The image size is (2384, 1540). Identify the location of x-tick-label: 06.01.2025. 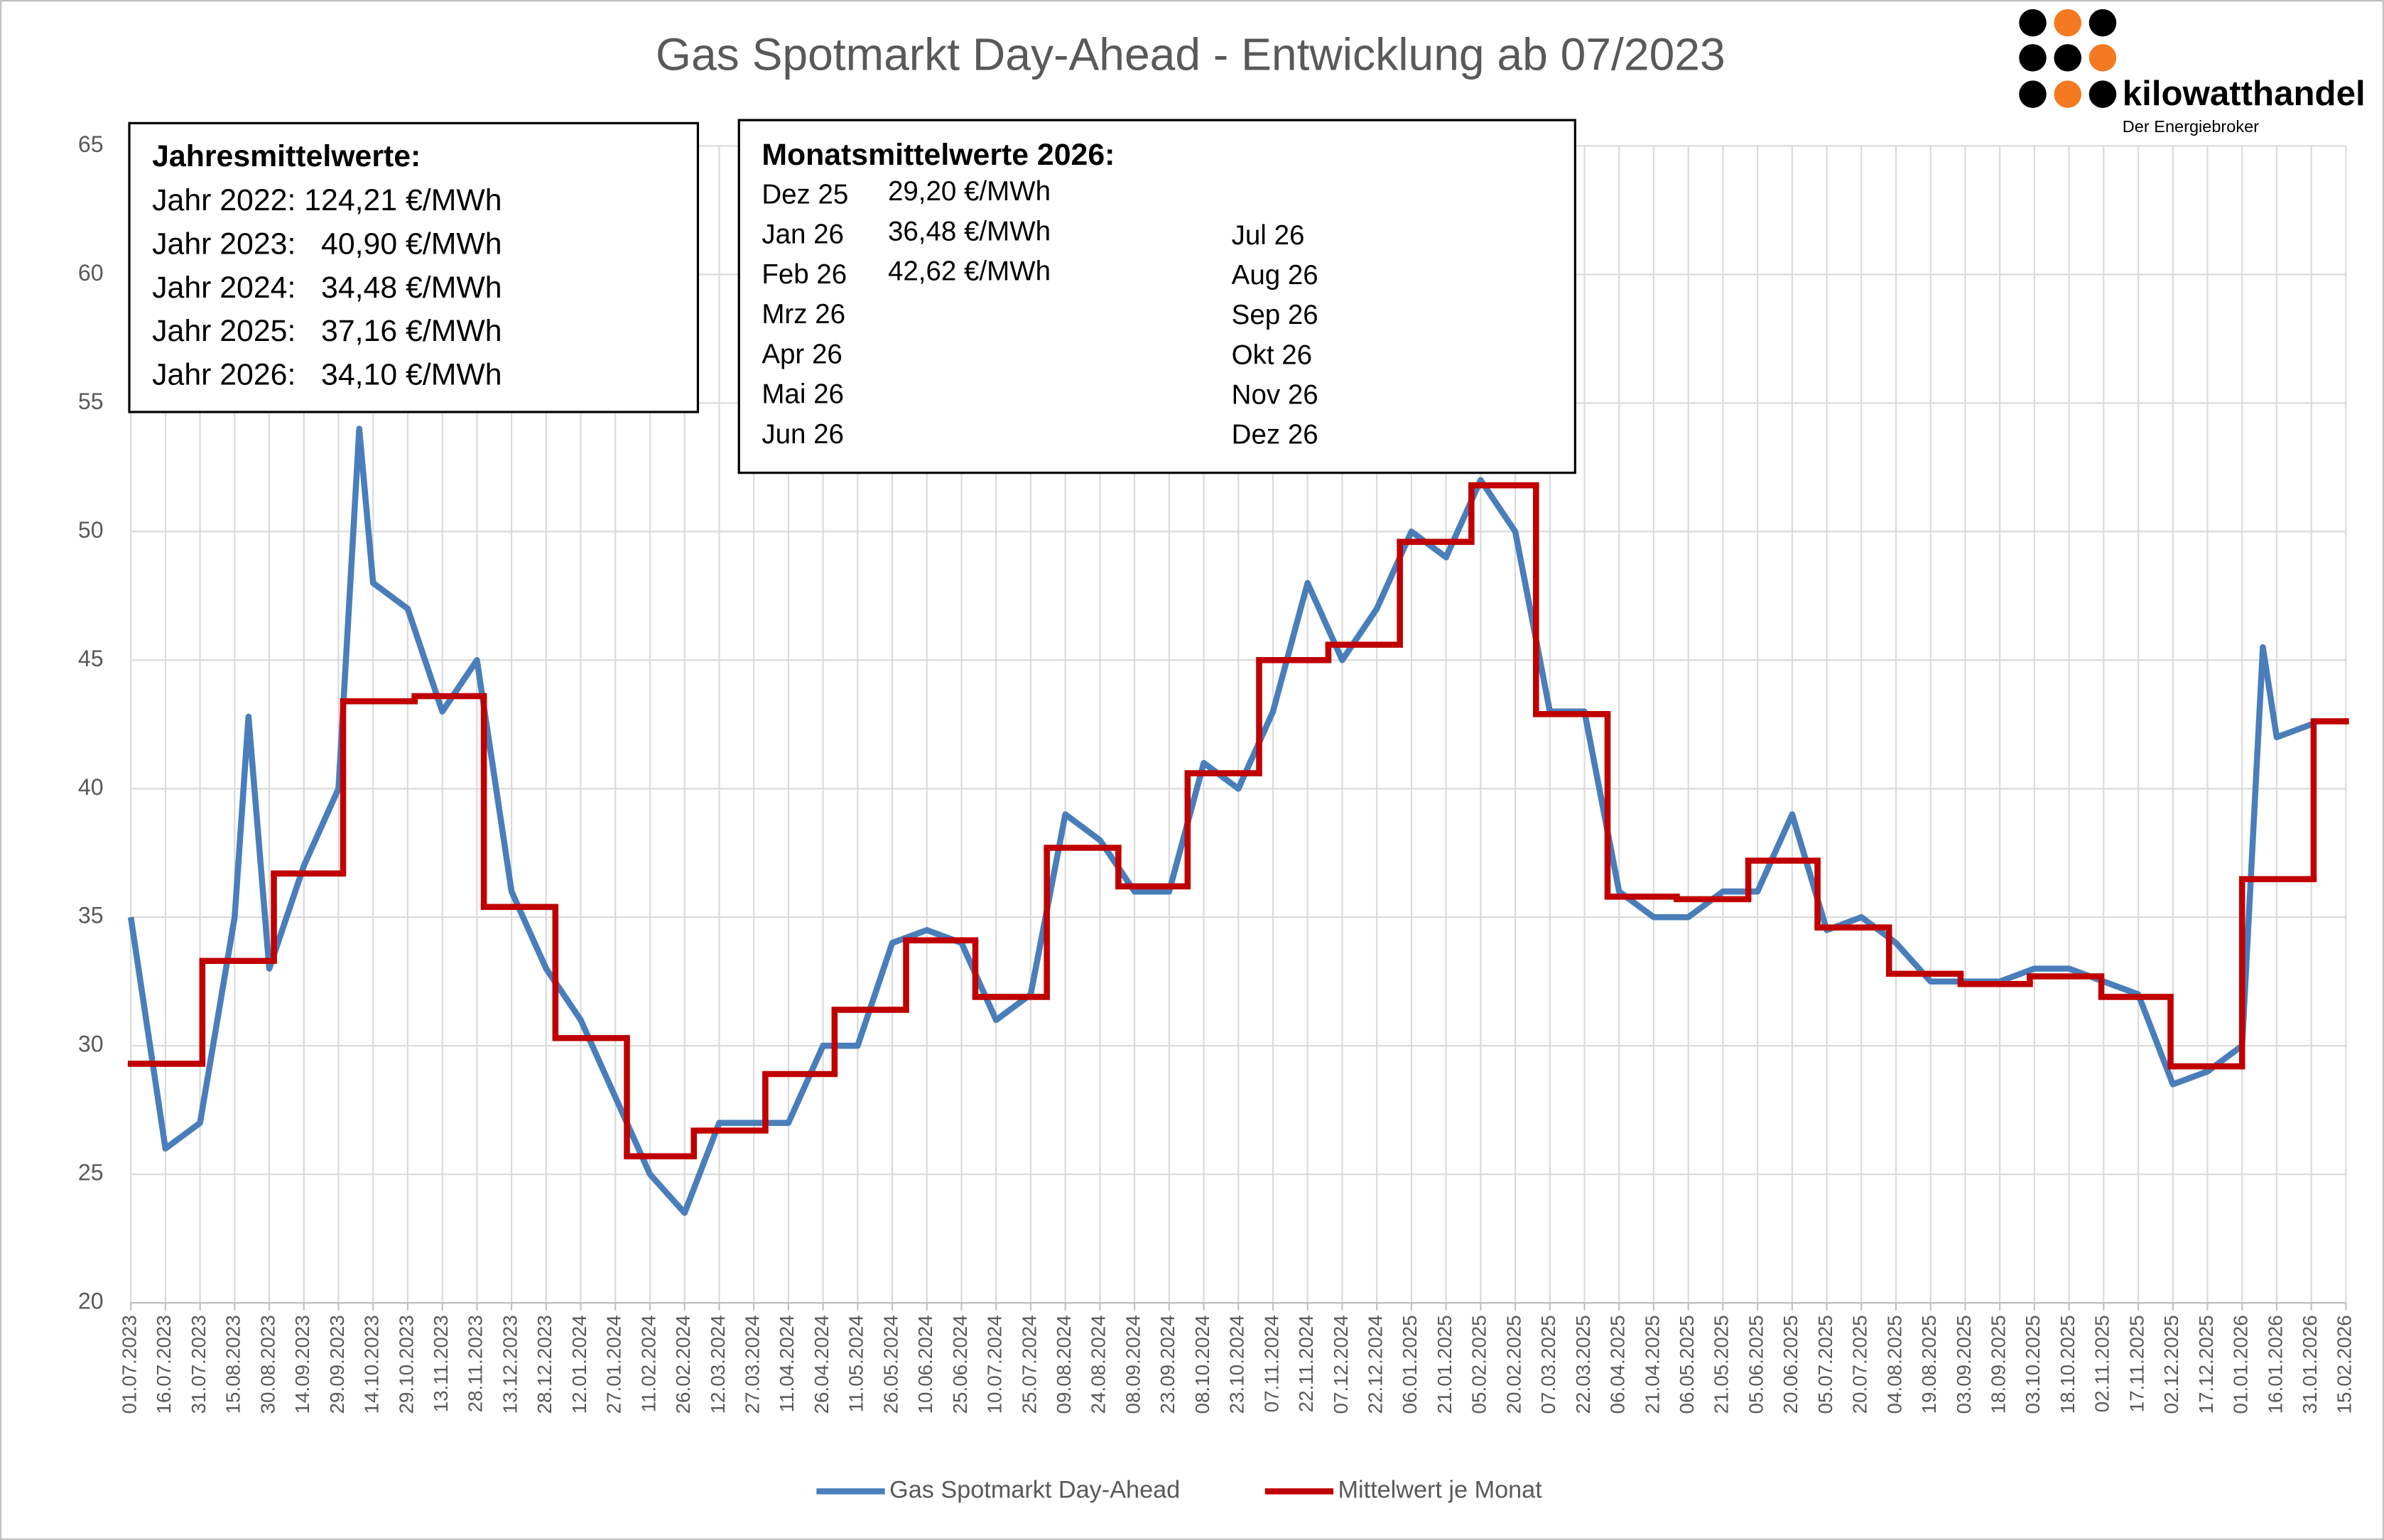
(1410, 1365).